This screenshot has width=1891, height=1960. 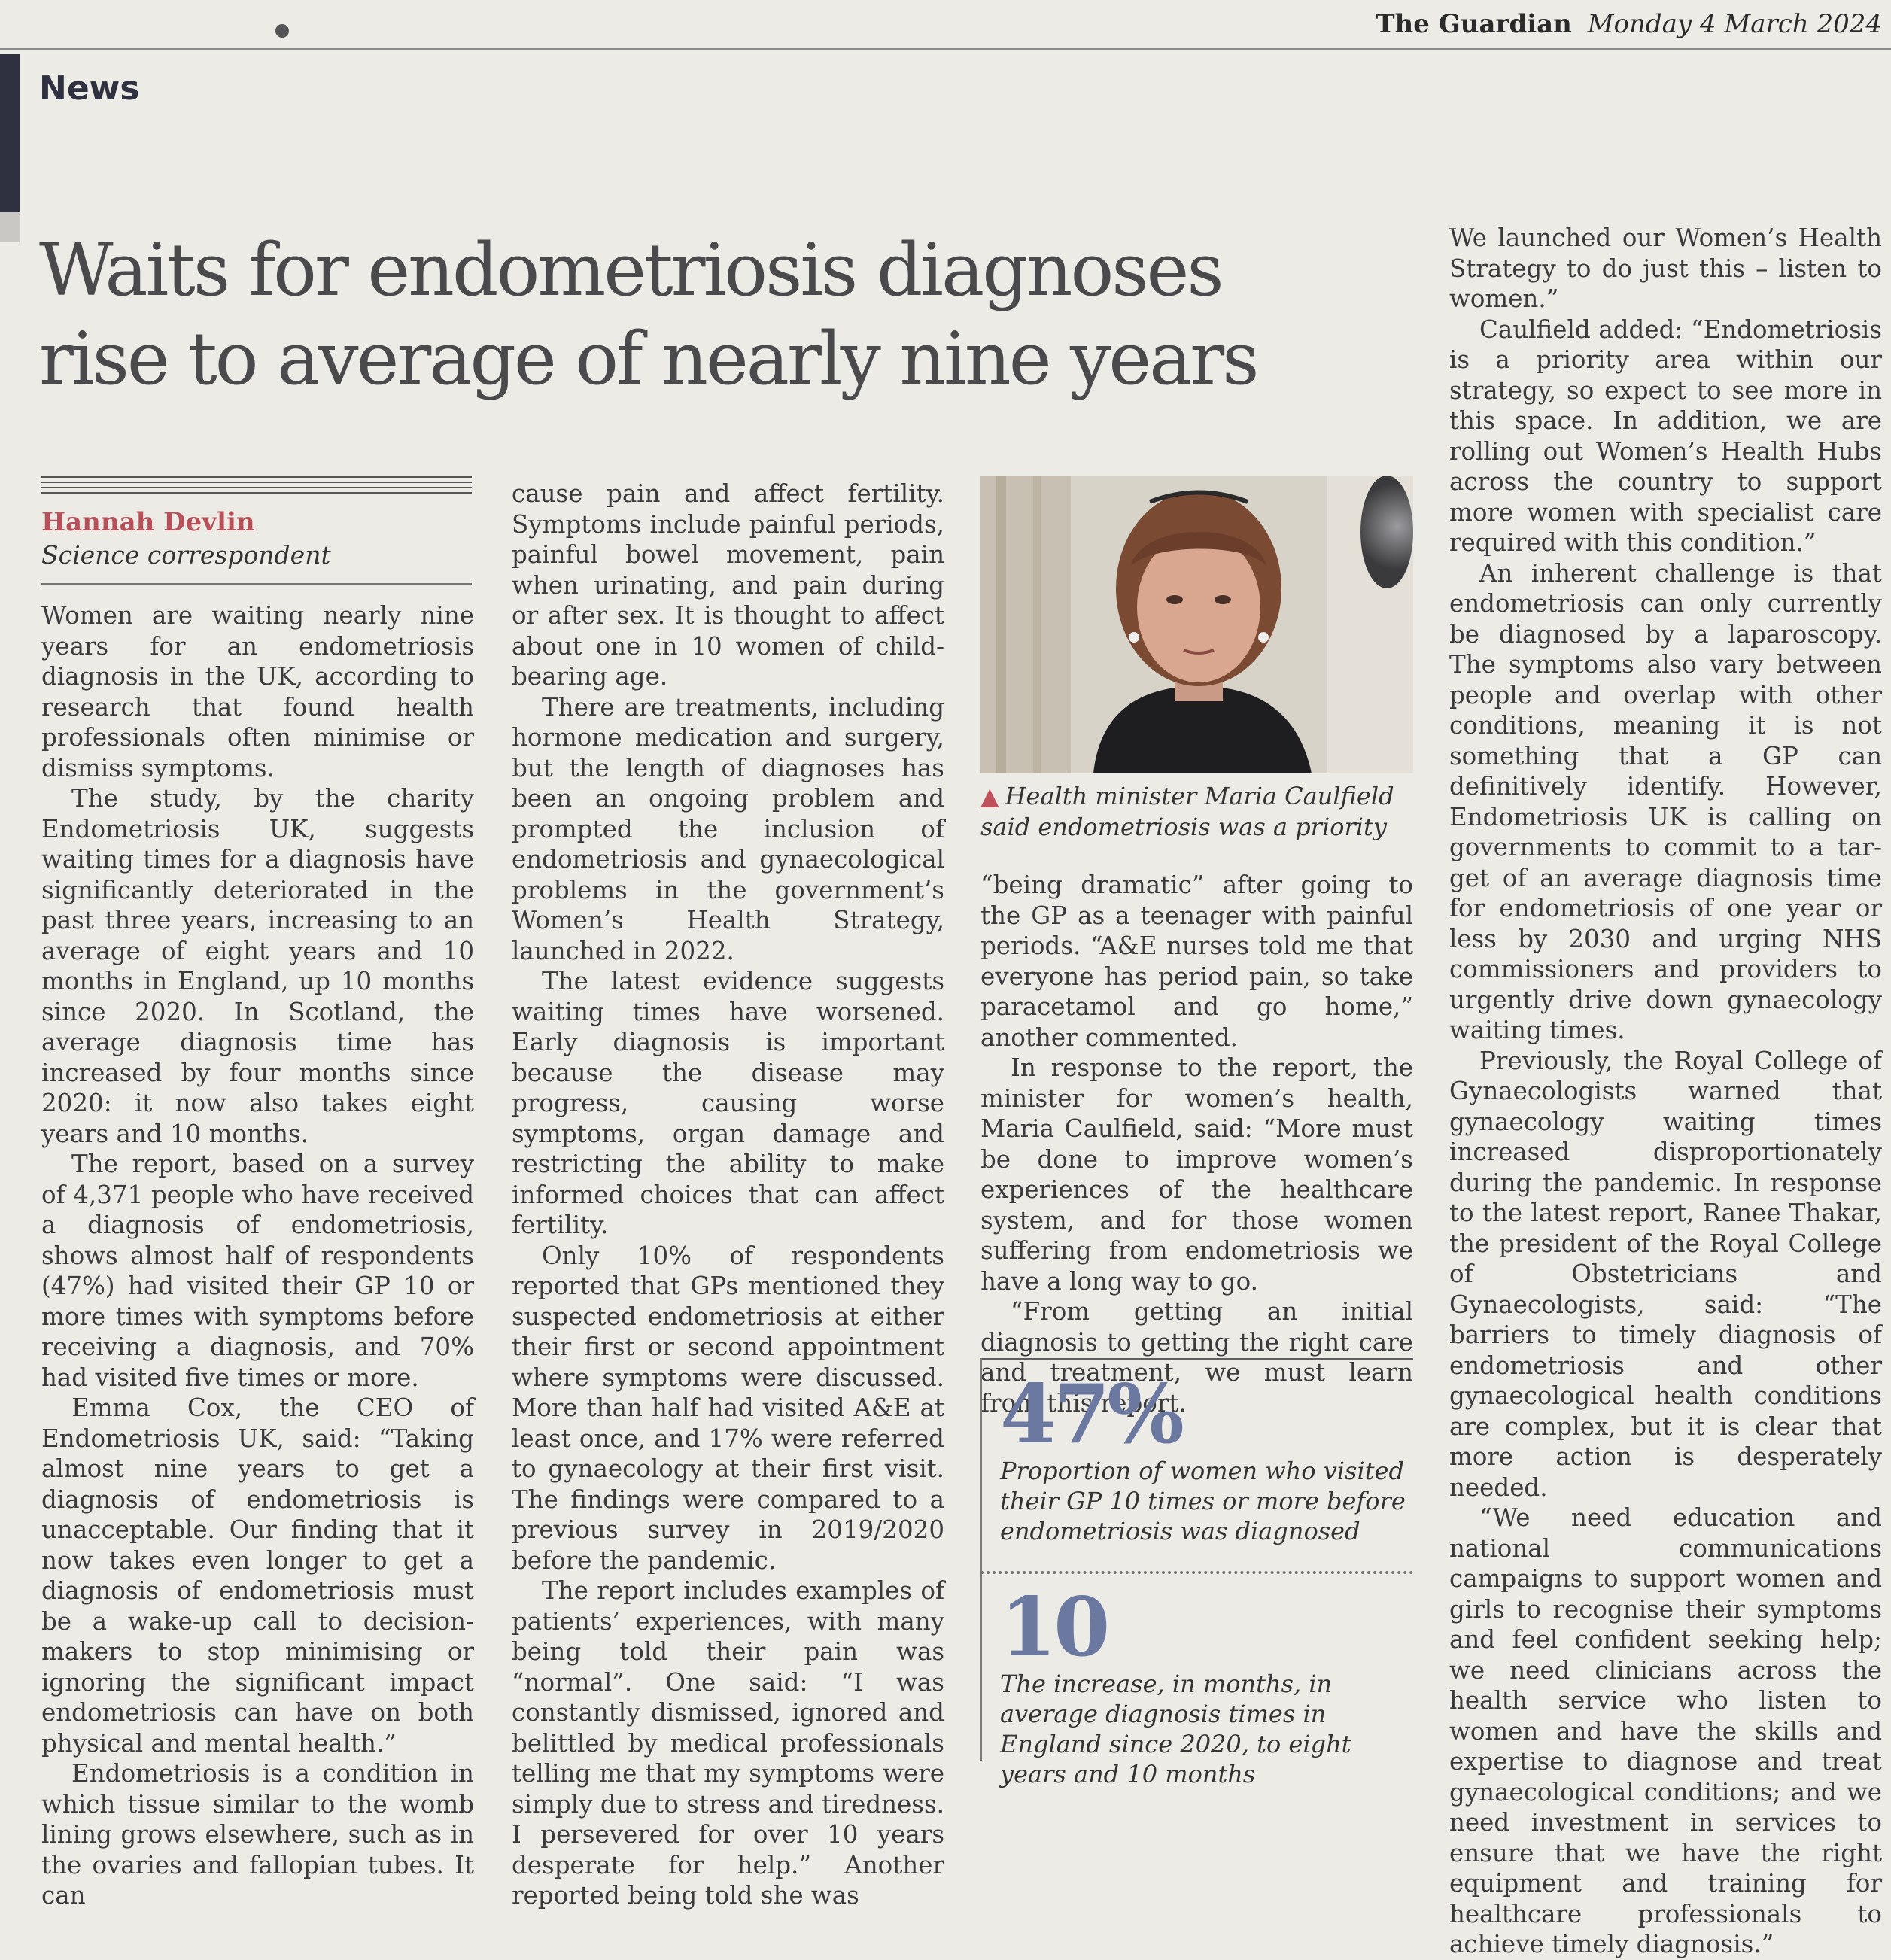 I want to click on section-marker-tab, so click(x=10, y=227).